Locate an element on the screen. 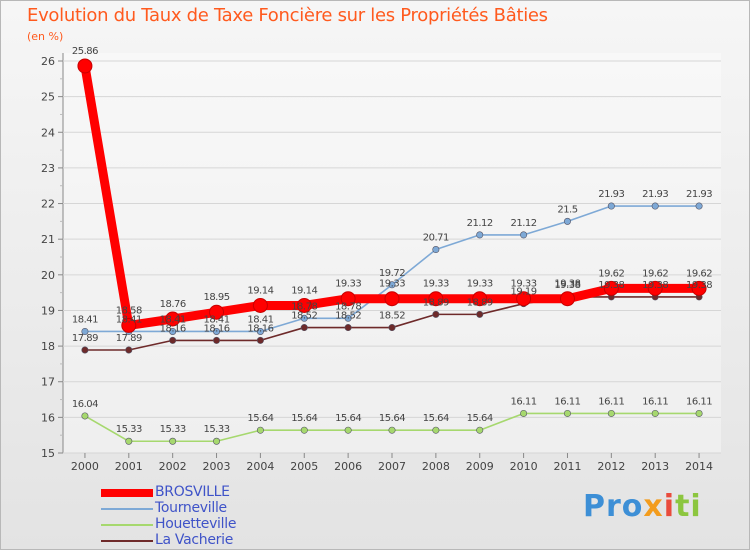 The image size is (750, 551). logo-part-x: x is located at coordinates (653, 506).